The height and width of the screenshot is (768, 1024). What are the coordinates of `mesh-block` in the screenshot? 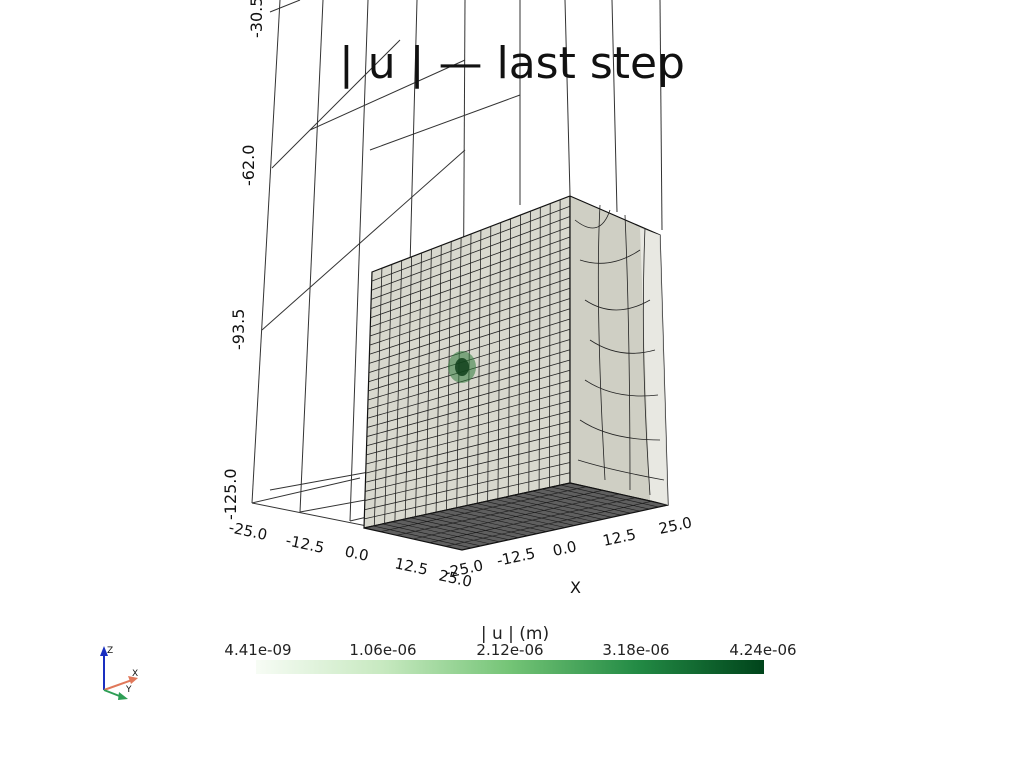 It's located at (516, 373).